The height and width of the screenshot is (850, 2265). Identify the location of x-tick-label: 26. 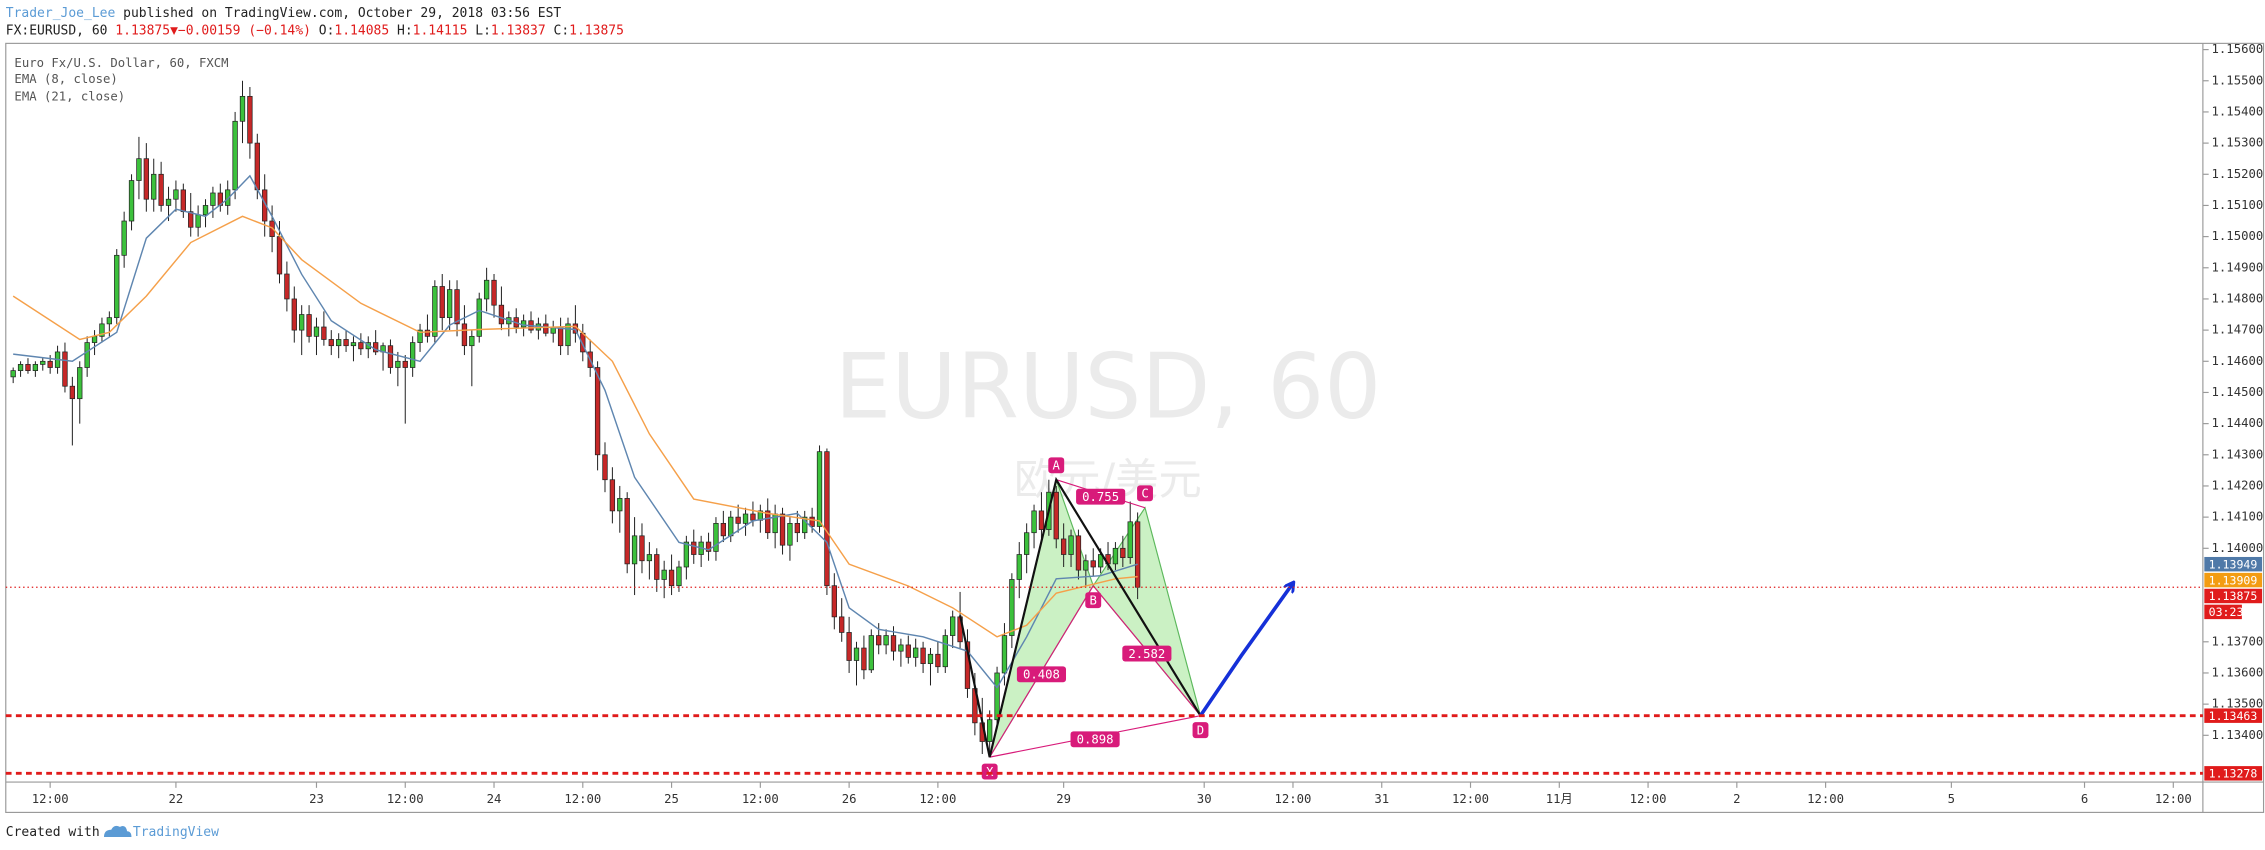
(849, 799).